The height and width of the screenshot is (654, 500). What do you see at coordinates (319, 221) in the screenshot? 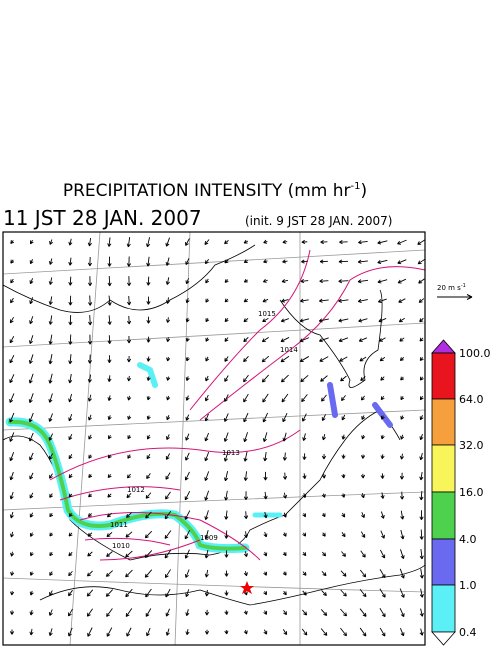
I see `init-time: (init. 9 JST 28 JAN. 2007)` at bounding box center [319, 221].